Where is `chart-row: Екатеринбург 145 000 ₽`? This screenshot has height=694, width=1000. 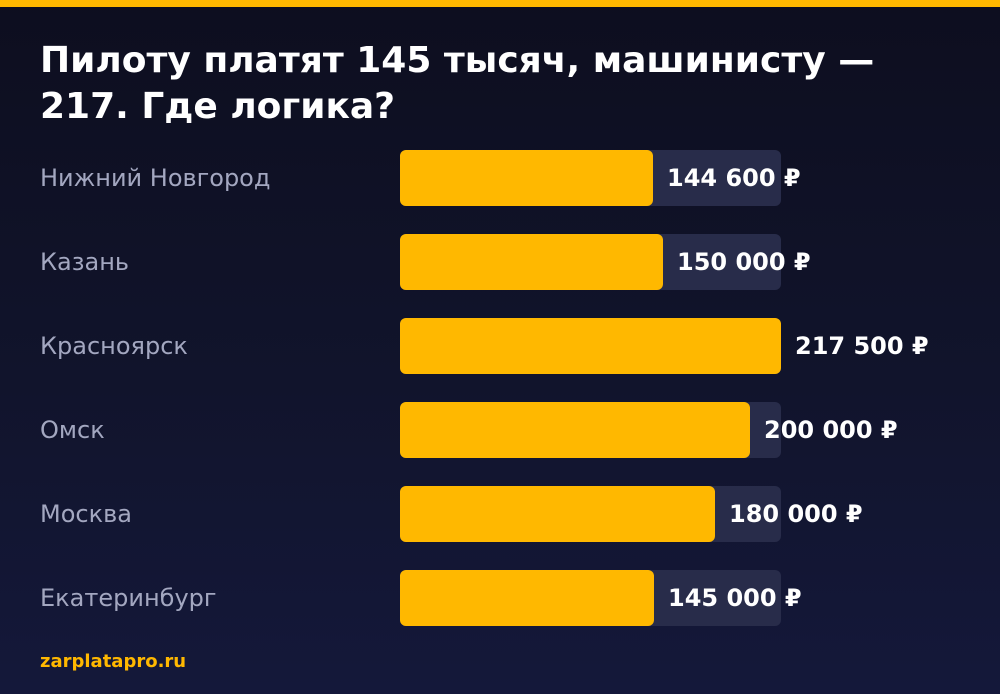
chart-row: Екатеринбург 145 000 ₽ is located at coordinates (500, 598).